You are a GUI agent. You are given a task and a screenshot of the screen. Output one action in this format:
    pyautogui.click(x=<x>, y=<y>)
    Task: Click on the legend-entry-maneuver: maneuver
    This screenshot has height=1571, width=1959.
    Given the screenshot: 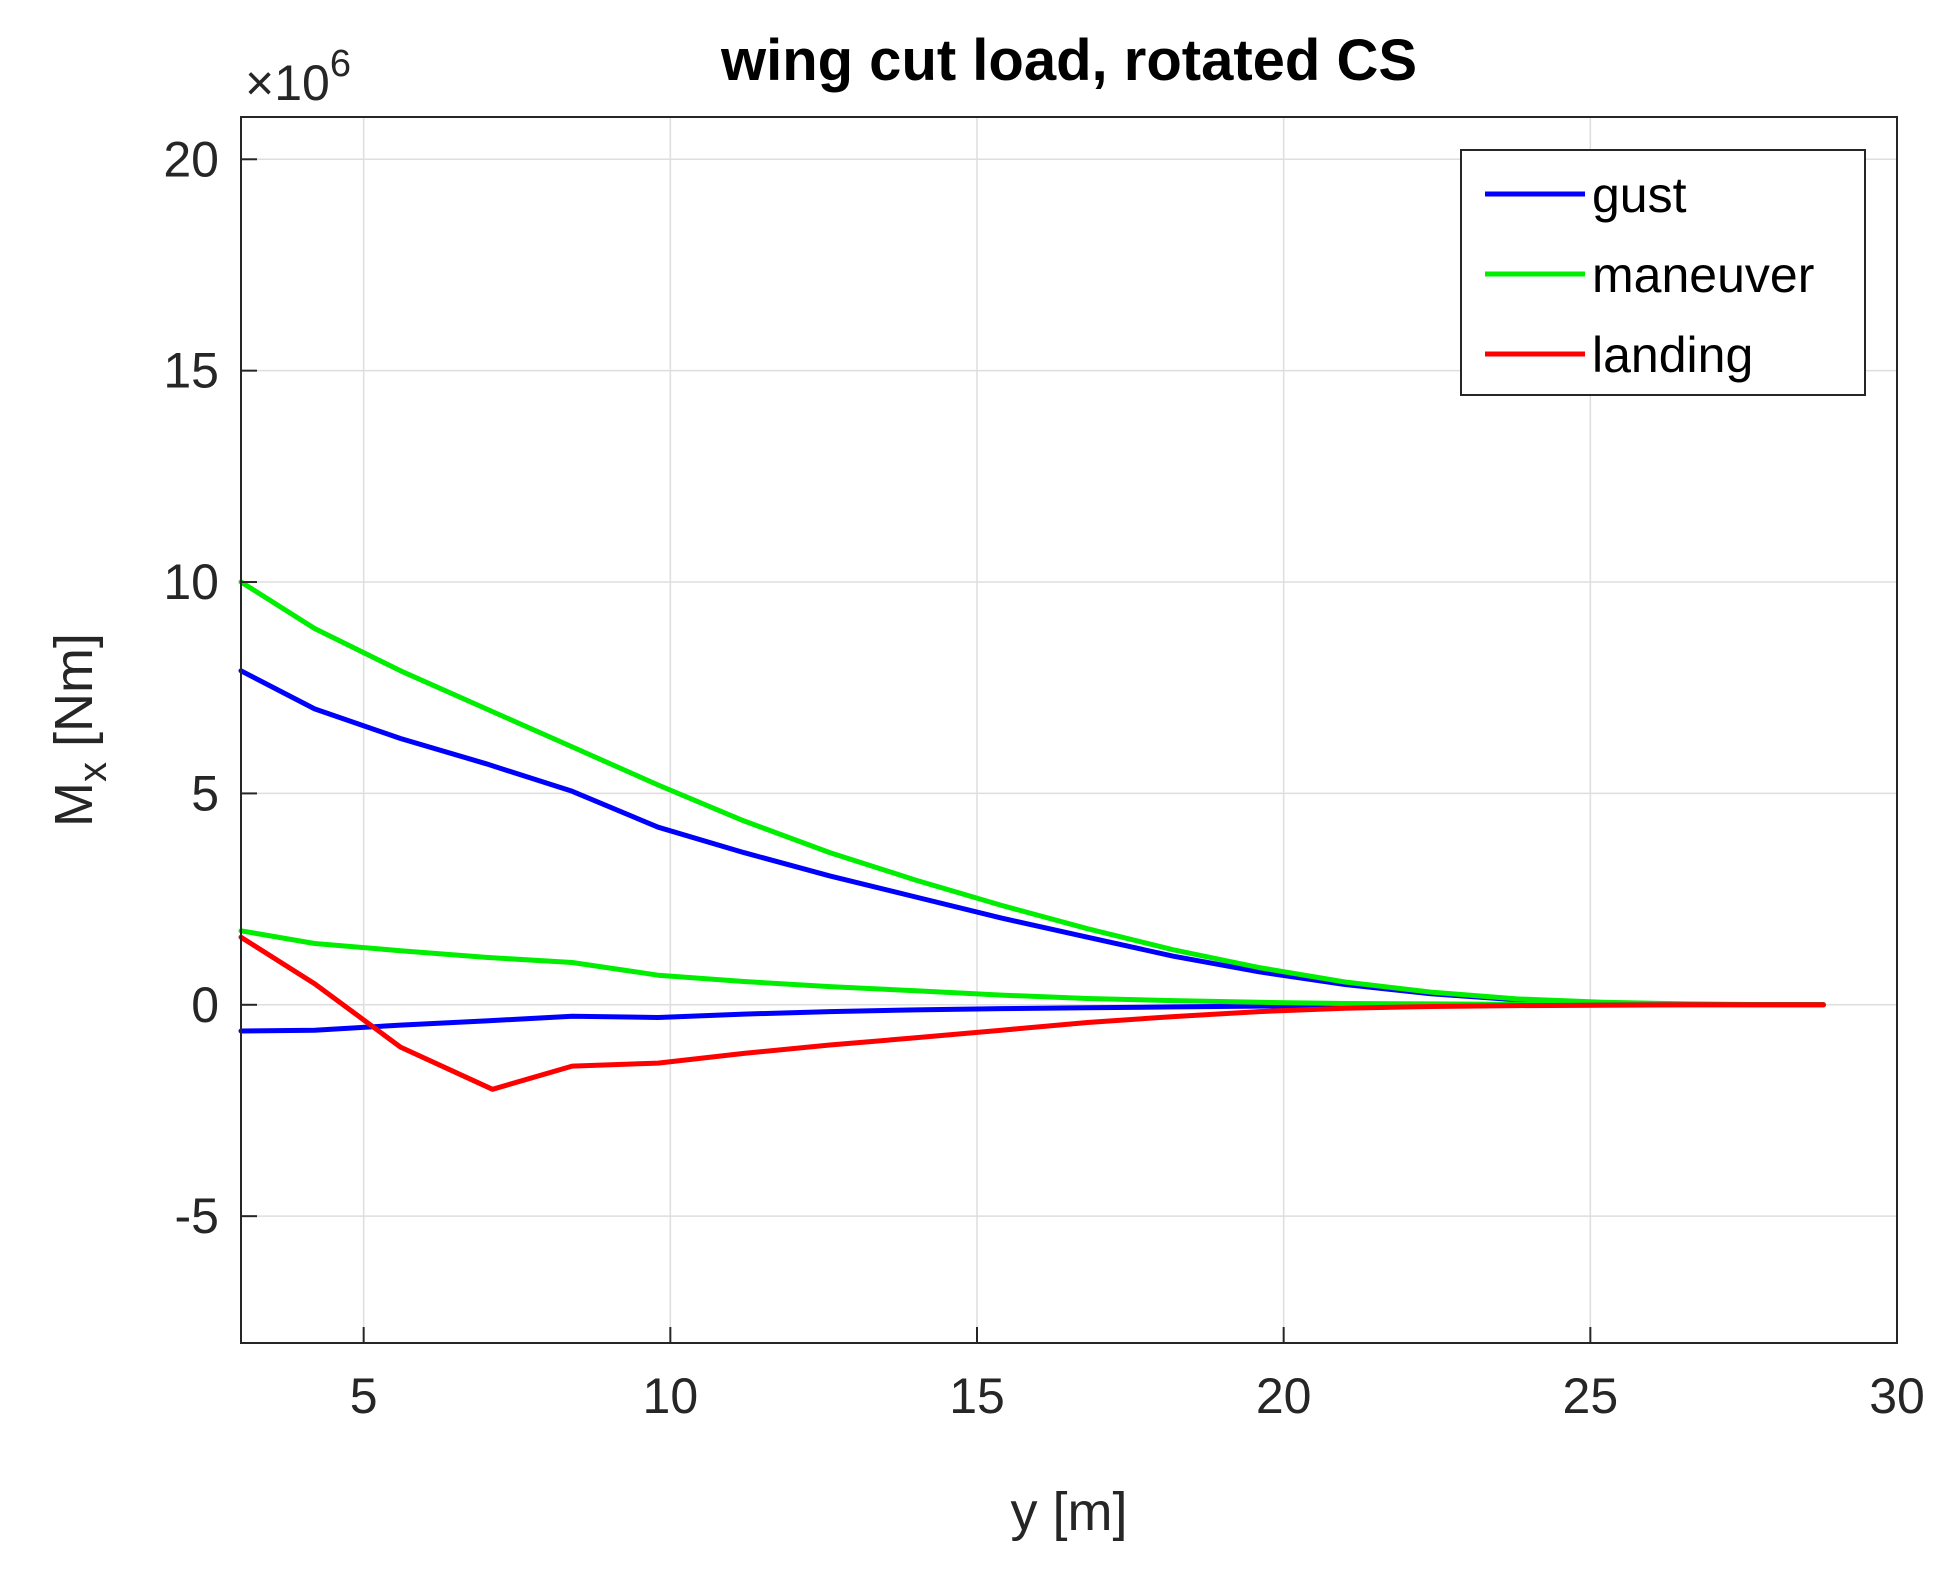 What is the action you would take?
    pyautogui.click(x=1649, y=275)
    